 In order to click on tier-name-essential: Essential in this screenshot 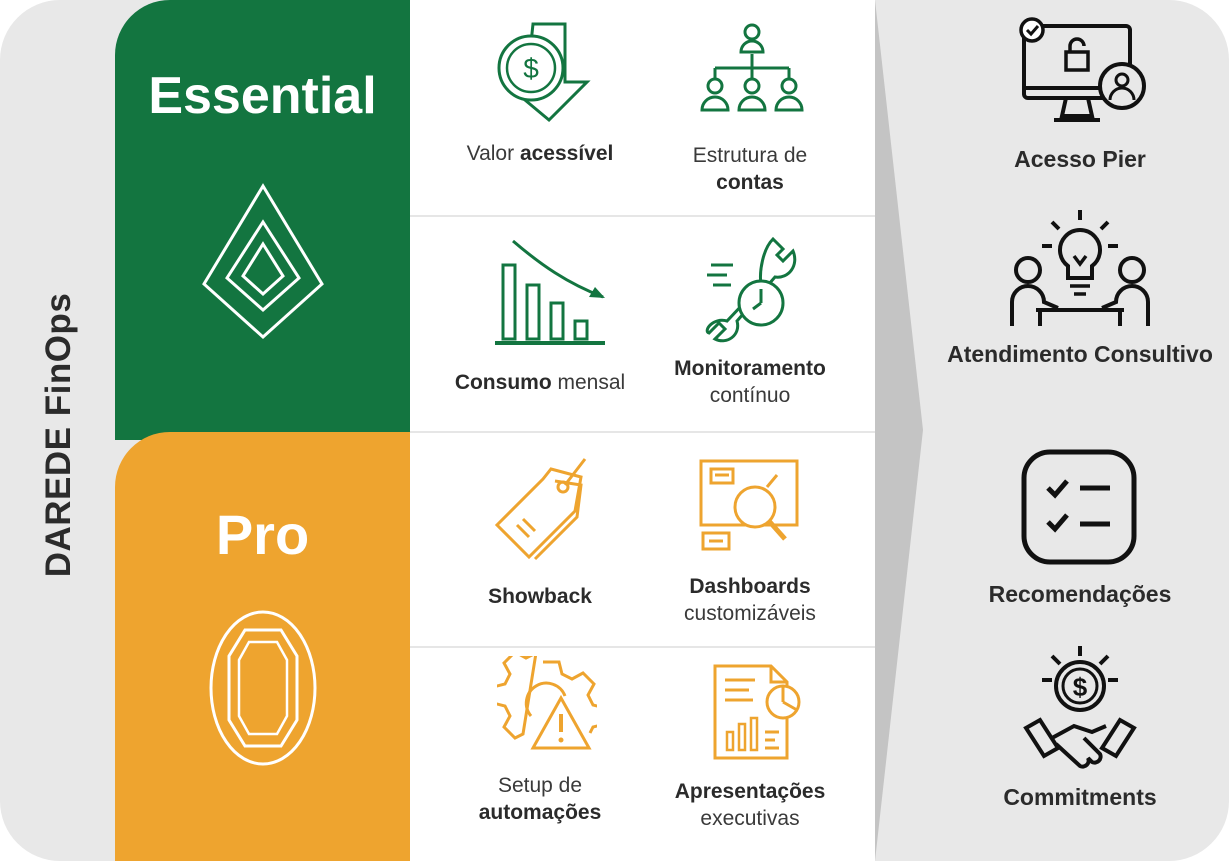, I will do `click(262, 96)`.